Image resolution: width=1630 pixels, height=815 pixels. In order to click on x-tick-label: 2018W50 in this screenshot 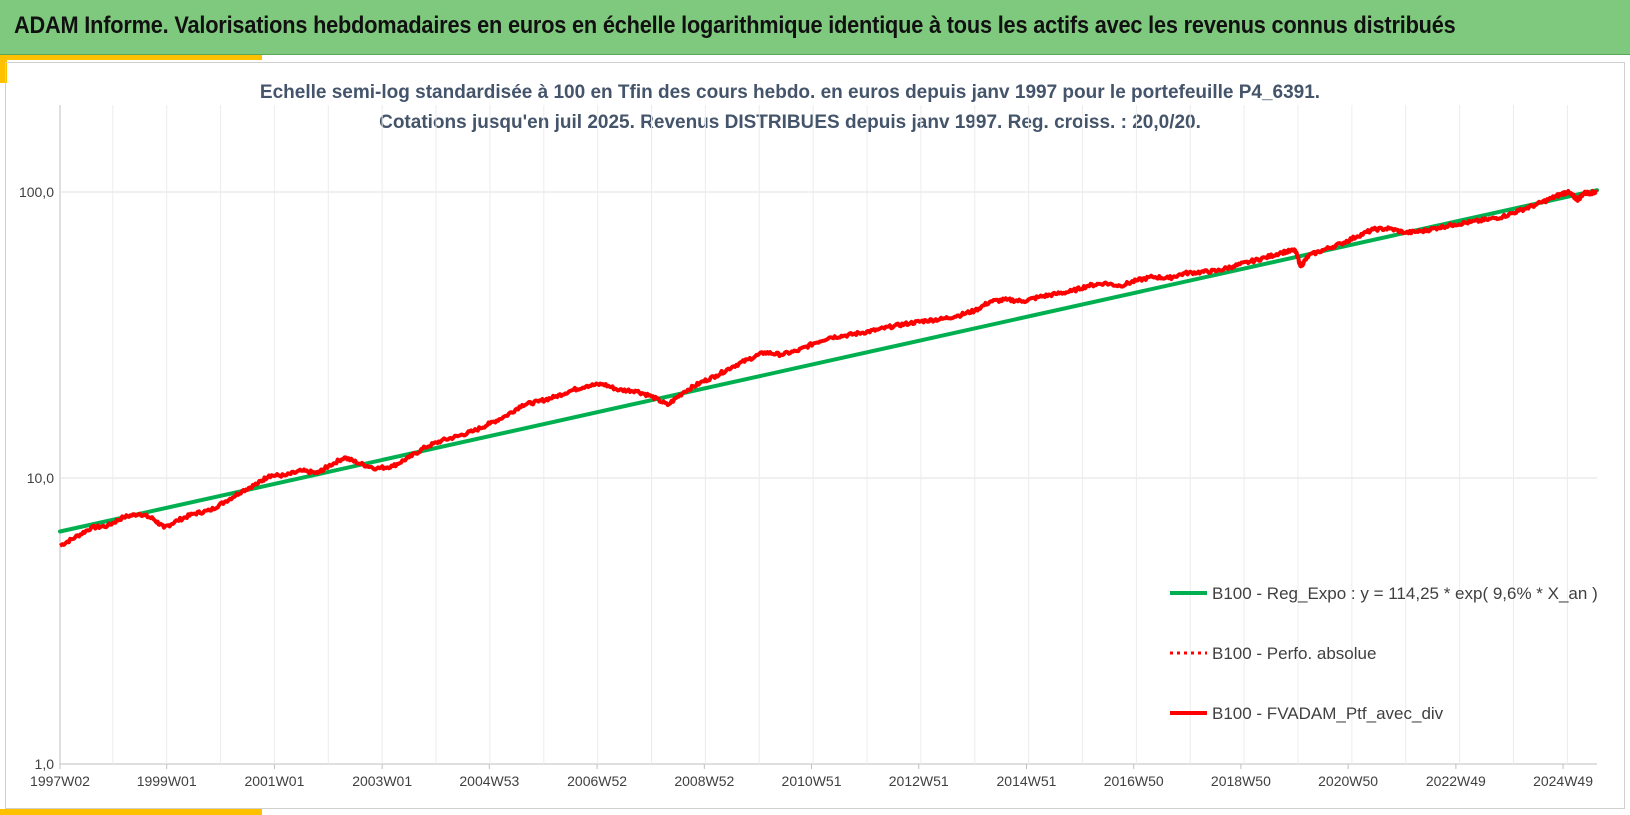, I will do `click(1241, 781)`.